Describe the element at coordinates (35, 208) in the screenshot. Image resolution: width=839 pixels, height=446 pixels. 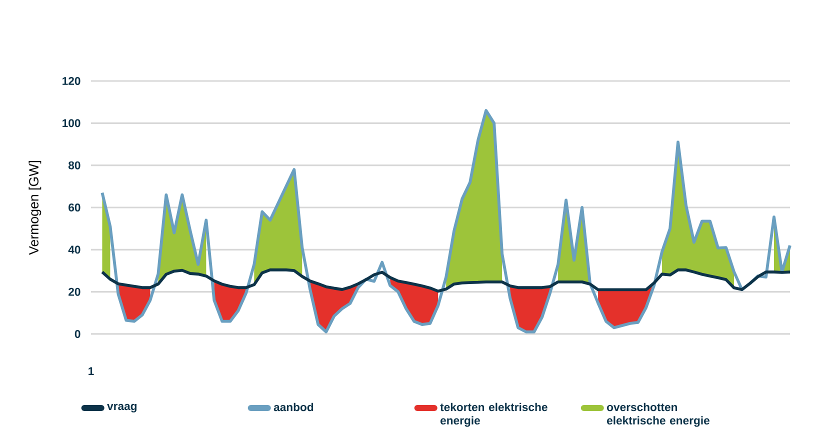
I see `y-axis-title: Vermogen [GW]` at that location.